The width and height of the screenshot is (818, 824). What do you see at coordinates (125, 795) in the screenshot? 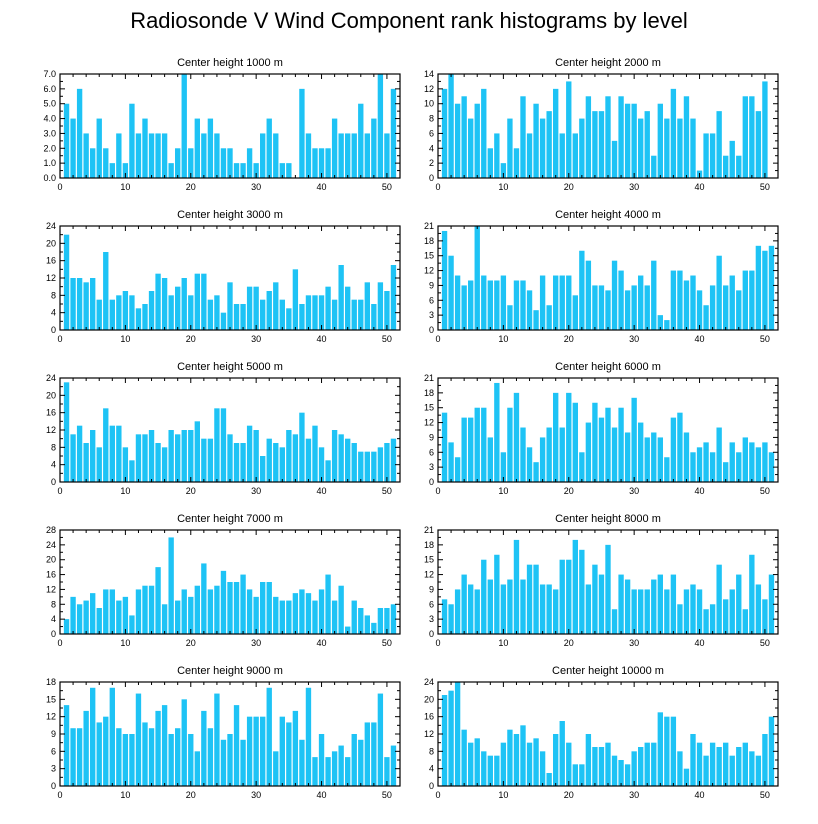
I see `x-tick-label: 10` at bounding box center [125, 795].